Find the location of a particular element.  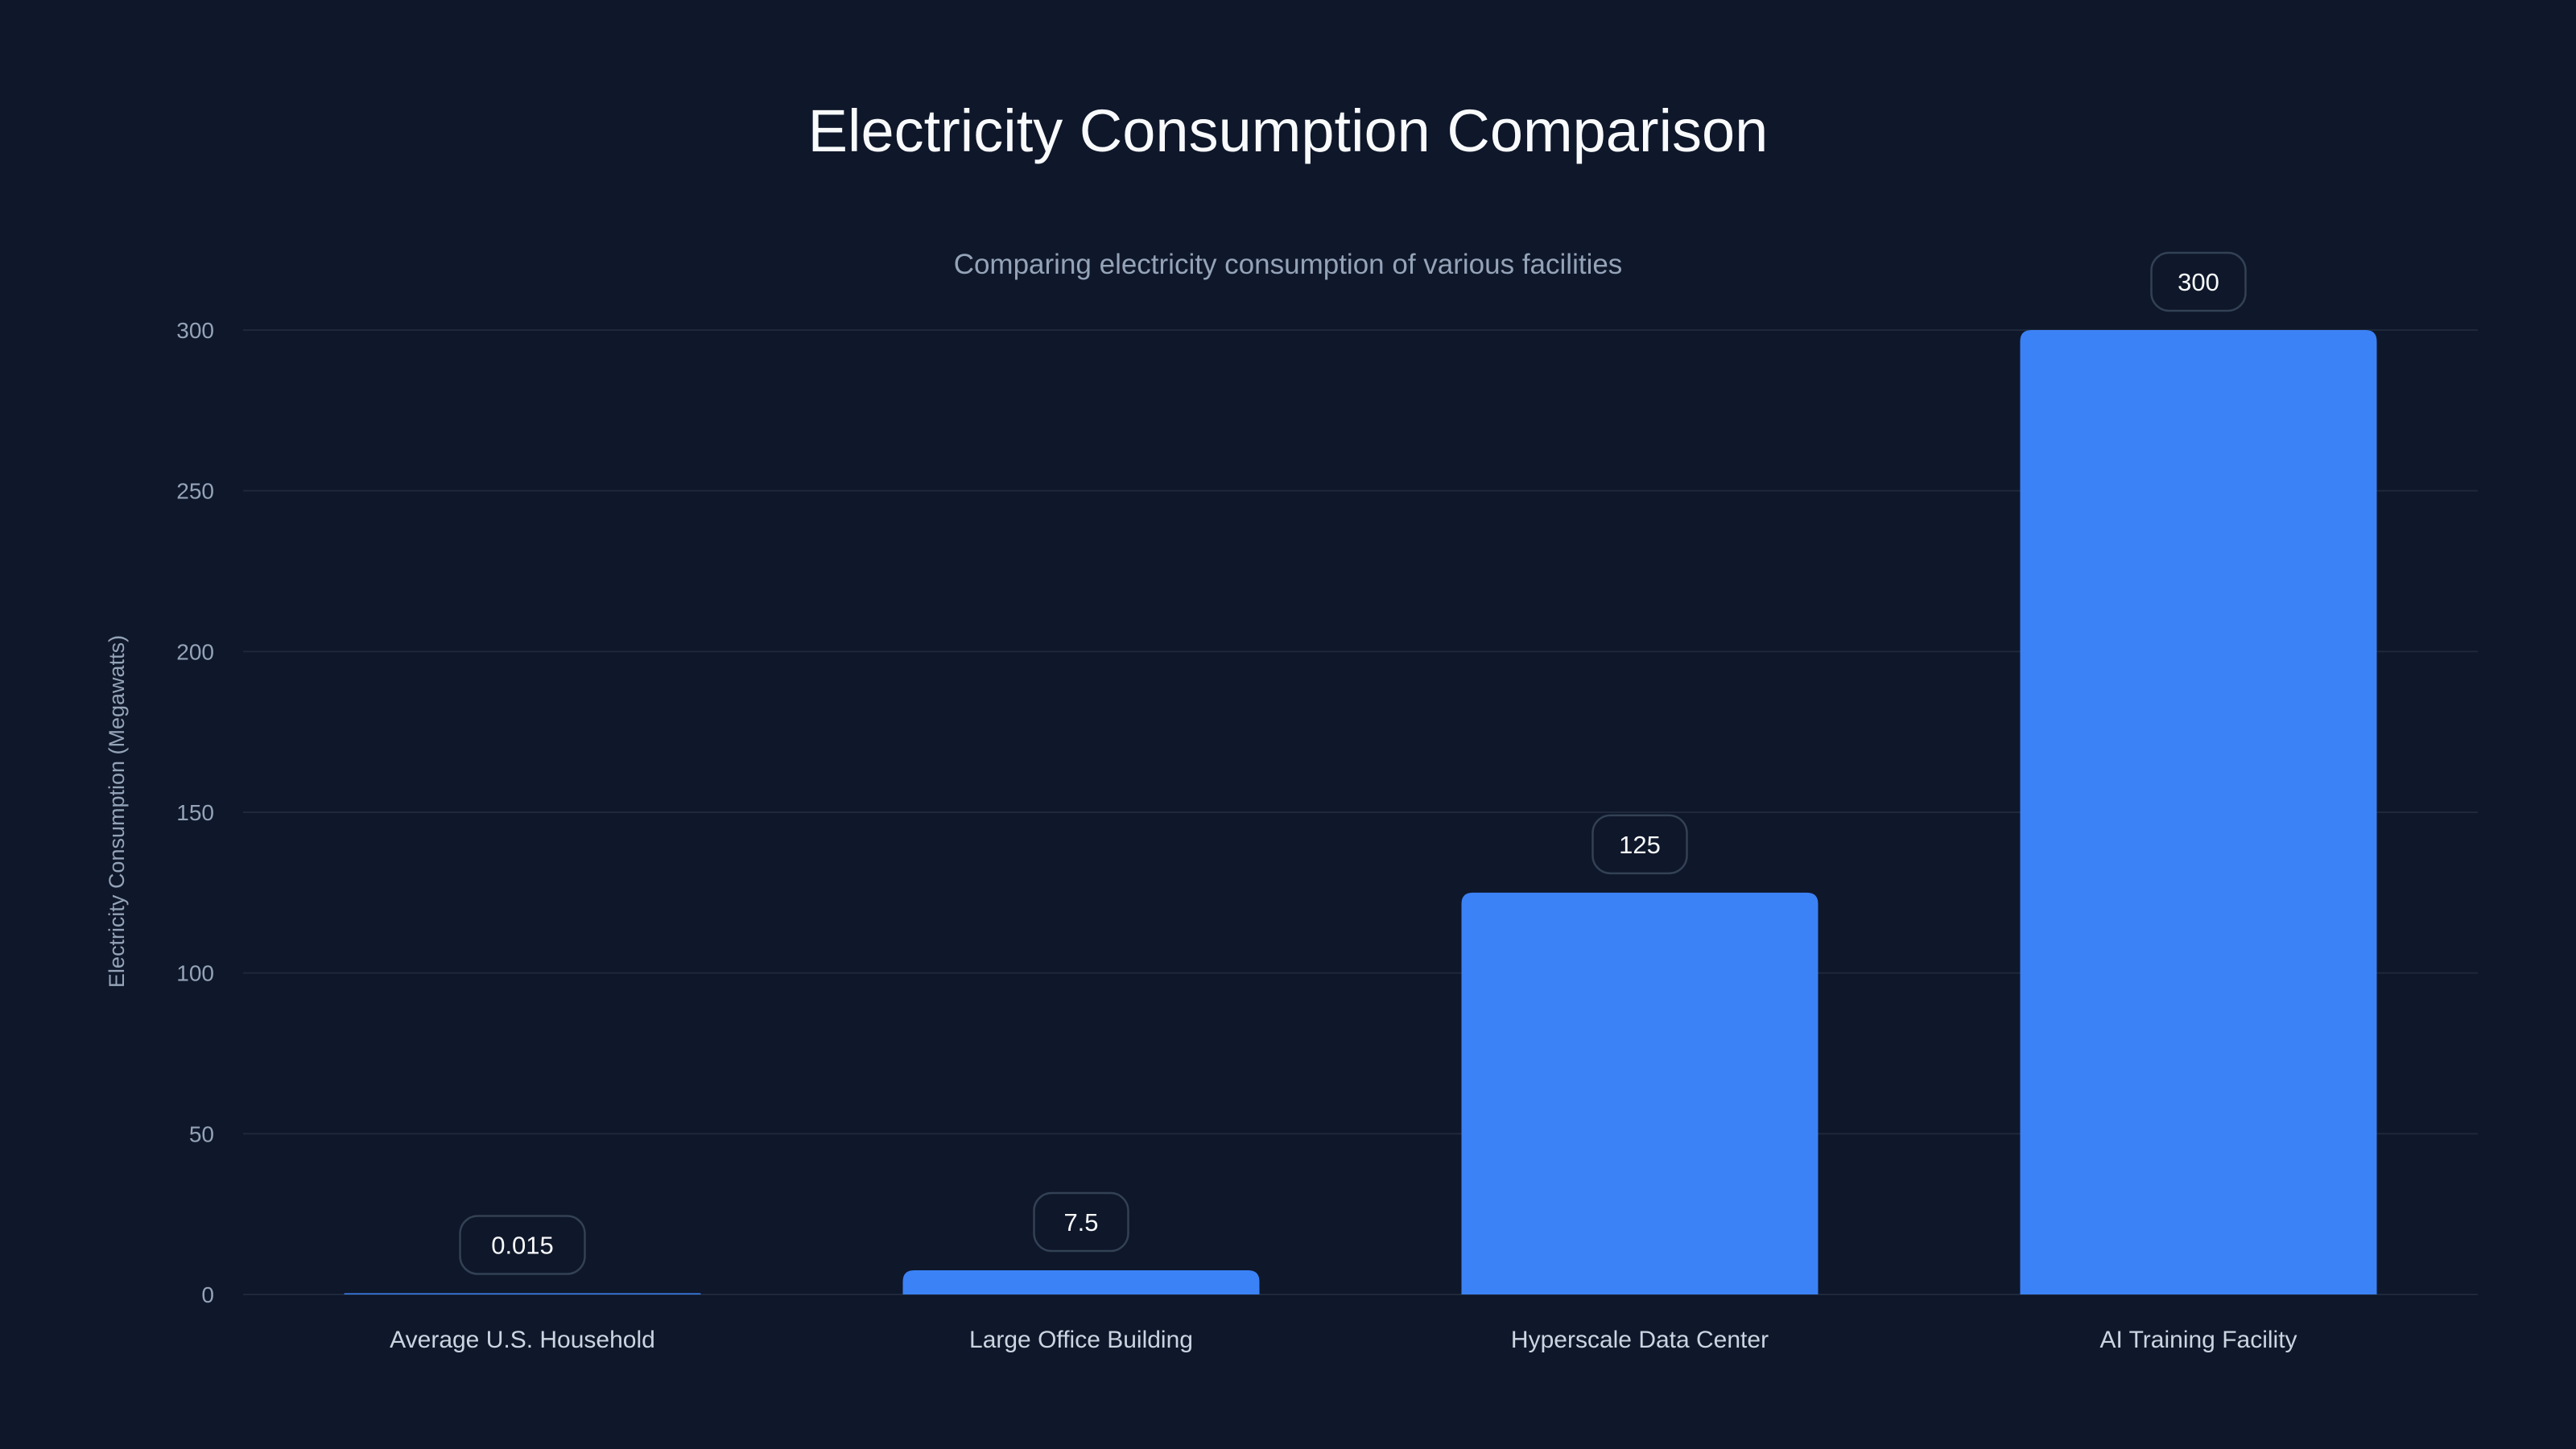

data-label: 125 is located at coordinates (1640, 845).